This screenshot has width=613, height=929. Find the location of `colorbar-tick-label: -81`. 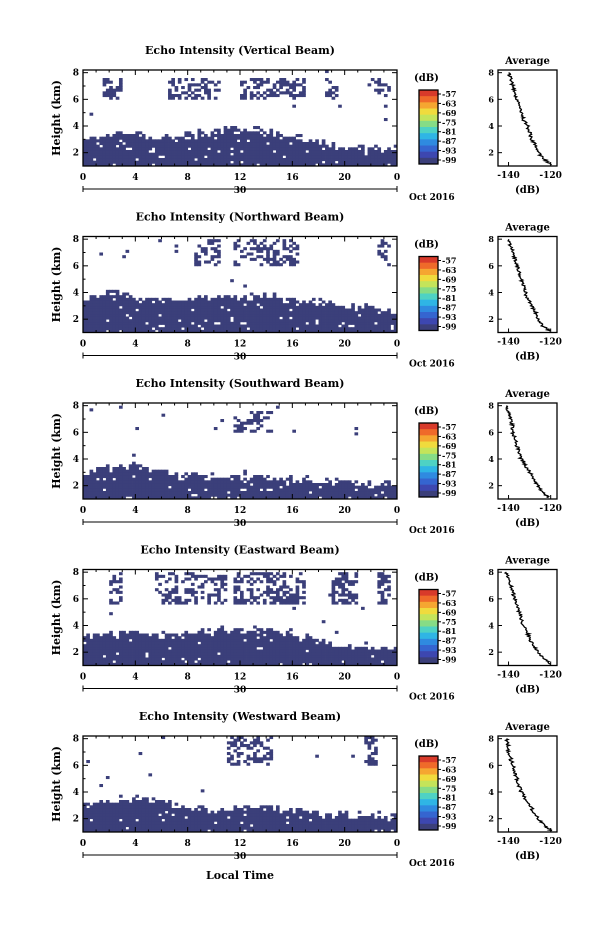

colorbar-tick-label: -81 is located at coordinates (449, 465).